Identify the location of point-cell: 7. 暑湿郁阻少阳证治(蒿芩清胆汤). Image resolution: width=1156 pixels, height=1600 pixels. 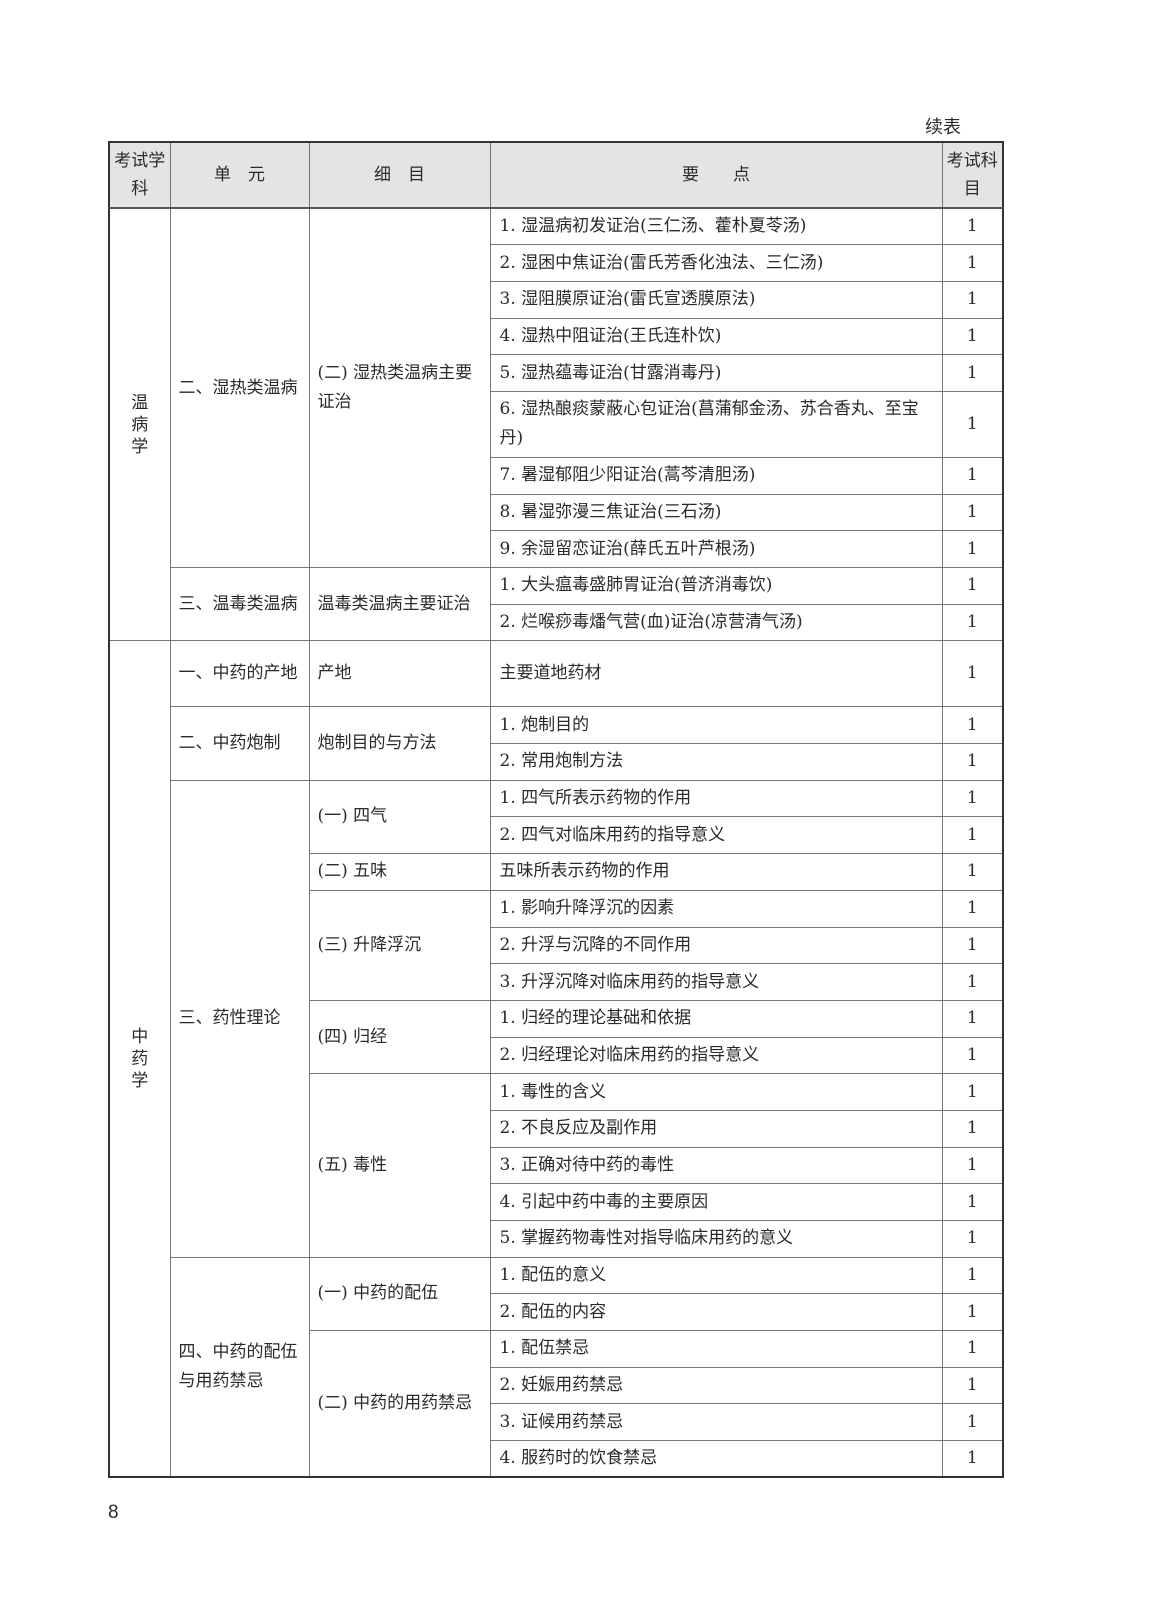
(716, 475).